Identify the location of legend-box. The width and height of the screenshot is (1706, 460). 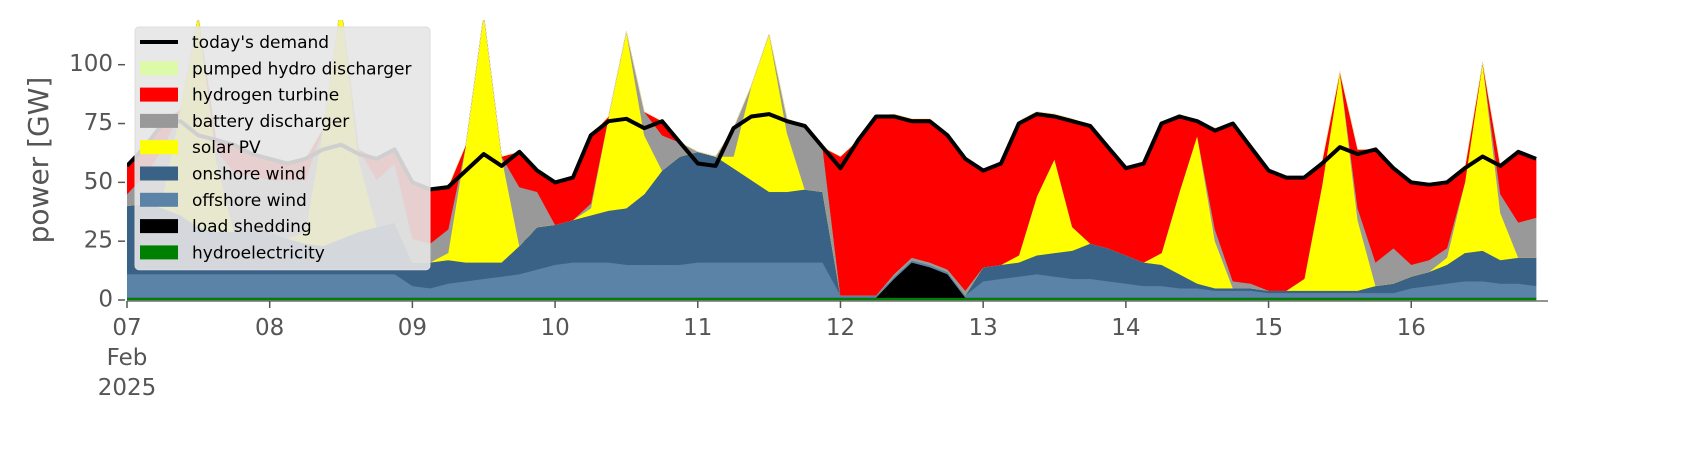
(282, 148).